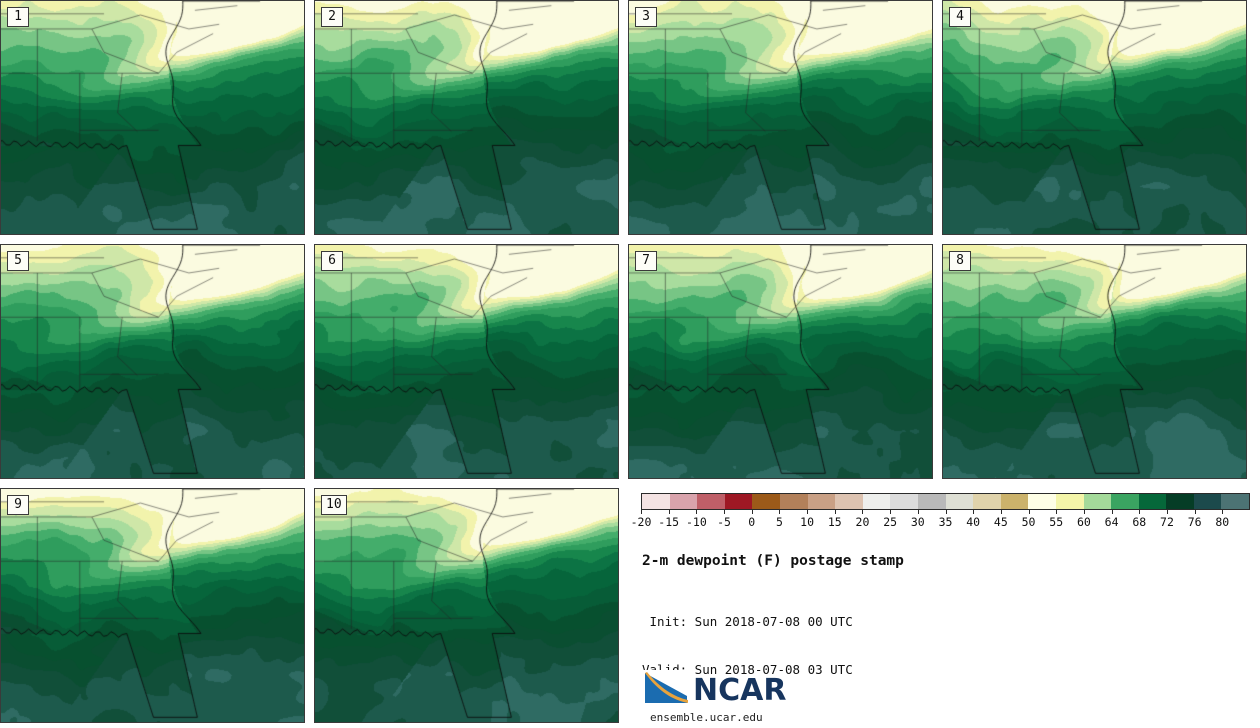 The width and height of the screenshot is (1260, 728). I want to click on ncar-url-label: ensemble.ucar.edu, so click(706, 717).